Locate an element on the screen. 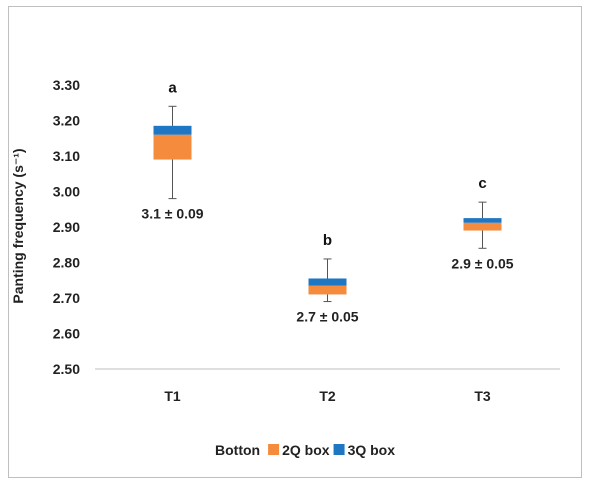  y-axis-label: Panting frequency (s⁻¹) is located at coordinates (18, 225).